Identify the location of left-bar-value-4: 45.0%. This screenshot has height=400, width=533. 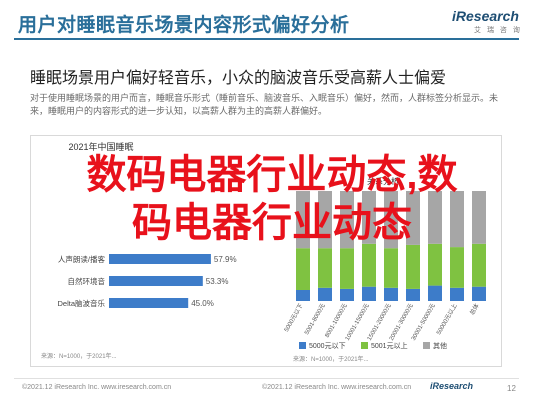
(202, 303).